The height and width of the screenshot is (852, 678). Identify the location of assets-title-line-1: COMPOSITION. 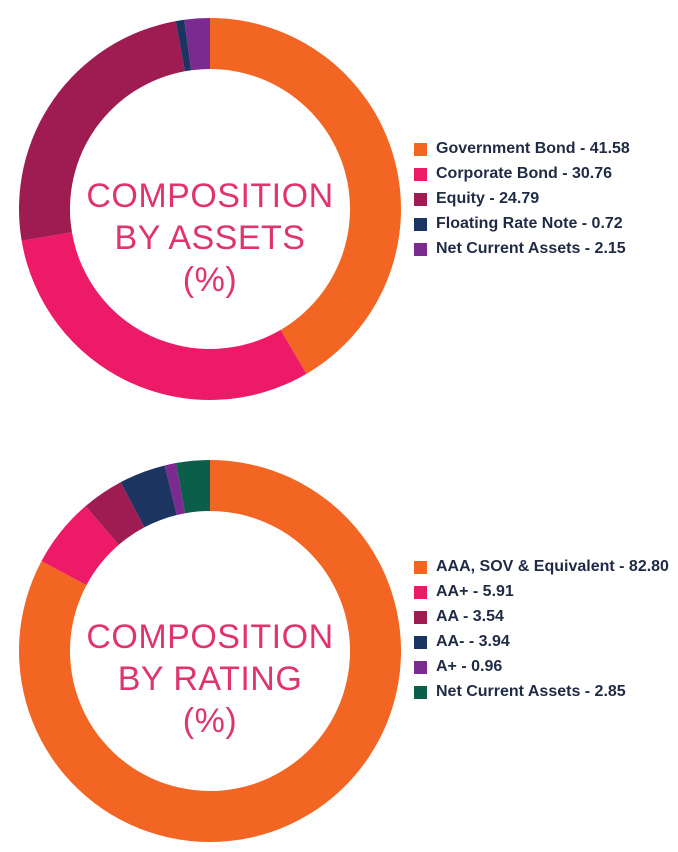
(210, 196).